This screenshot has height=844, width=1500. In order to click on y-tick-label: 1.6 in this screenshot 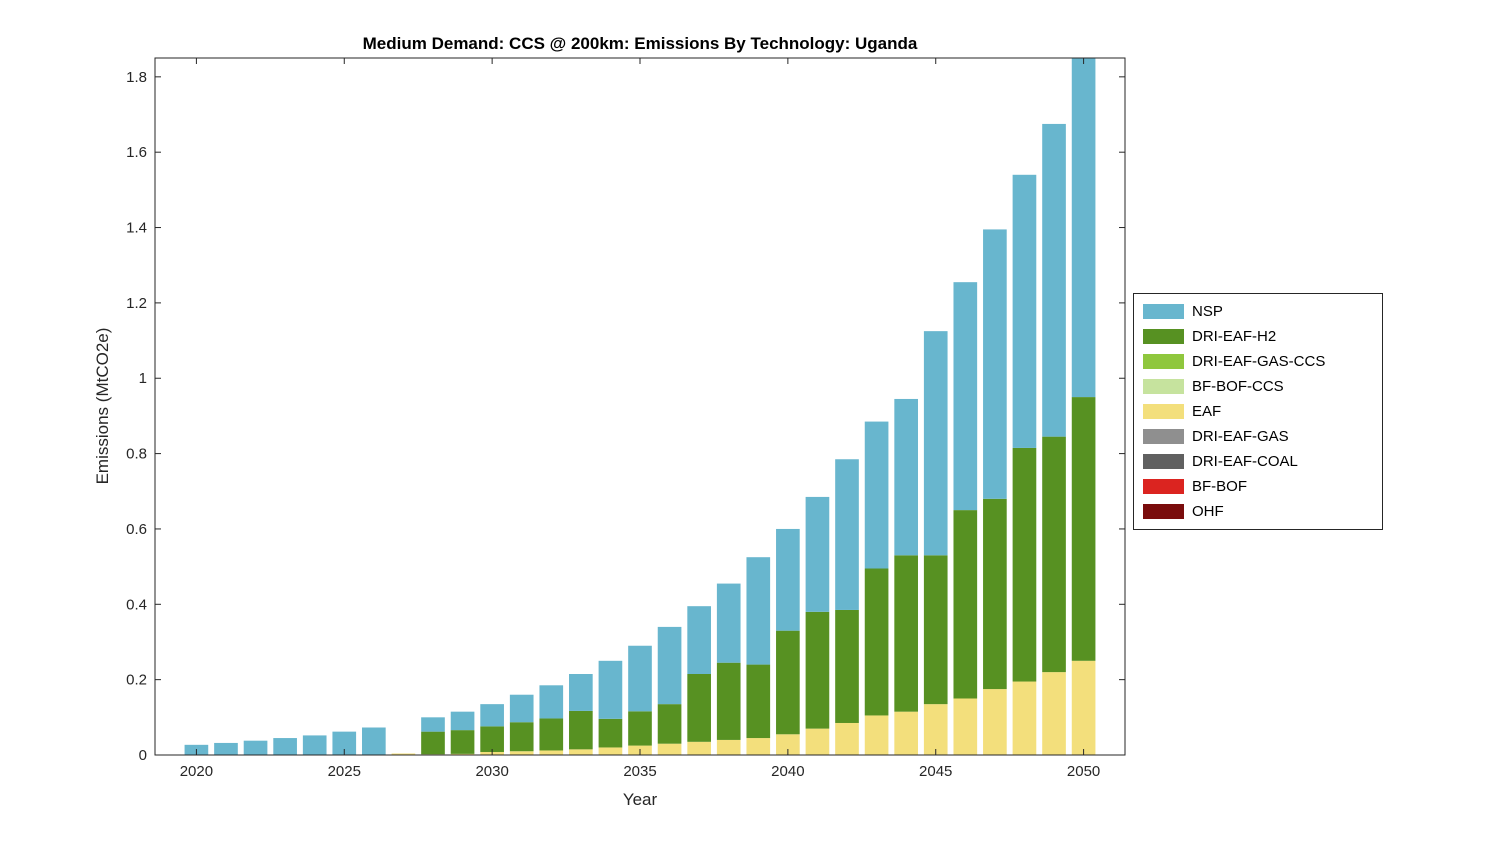, I will do `click(136, 152)`.